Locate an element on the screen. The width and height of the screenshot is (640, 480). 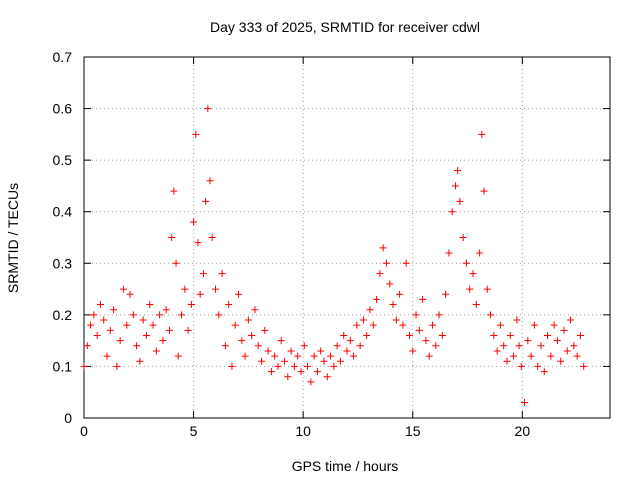
x-axis-label: GPS time / hours is located at coordinates (345, 466).